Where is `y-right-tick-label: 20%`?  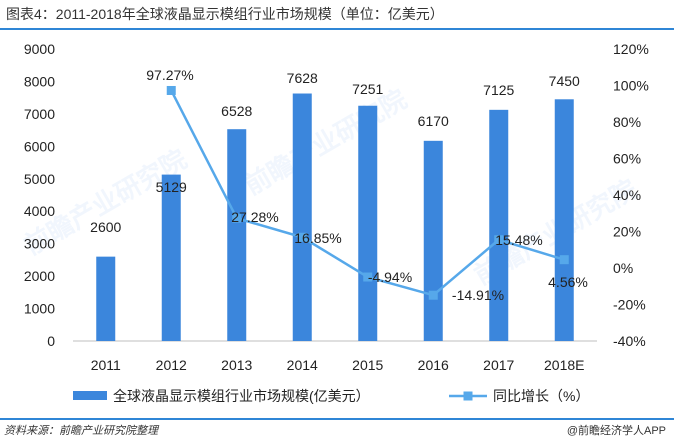 y-right-tick-label: 20% is located at coordinates (627, 232).